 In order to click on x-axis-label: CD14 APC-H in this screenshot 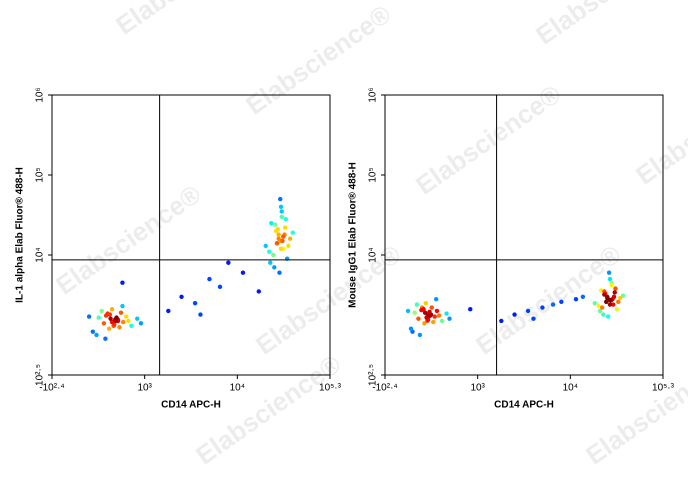, I will do `click(191, 405)`.